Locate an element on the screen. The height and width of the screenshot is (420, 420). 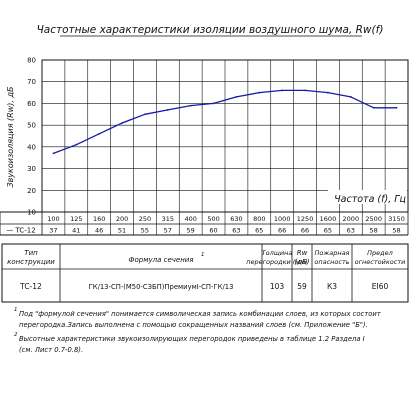
x-tick-label: 3150 is located at coordinates (396, 219).